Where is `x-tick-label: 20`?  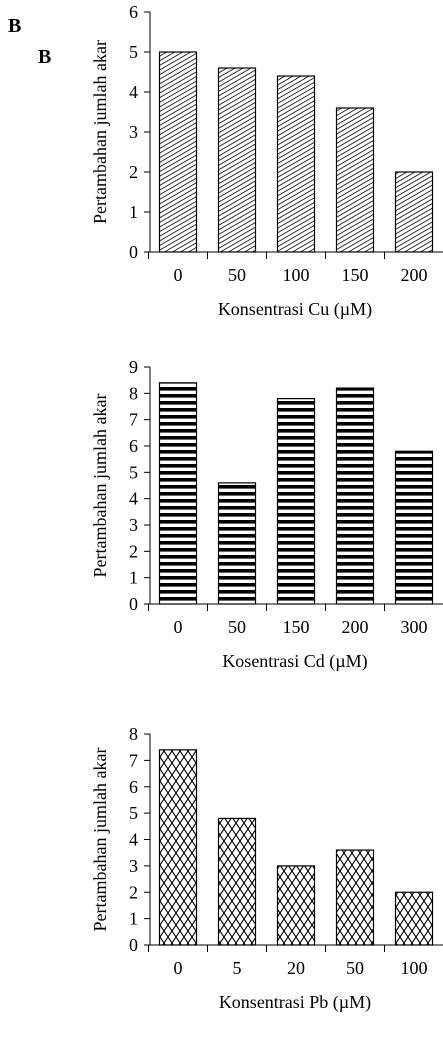
x-tick-label: 20 is located at coordinates (296, 968).